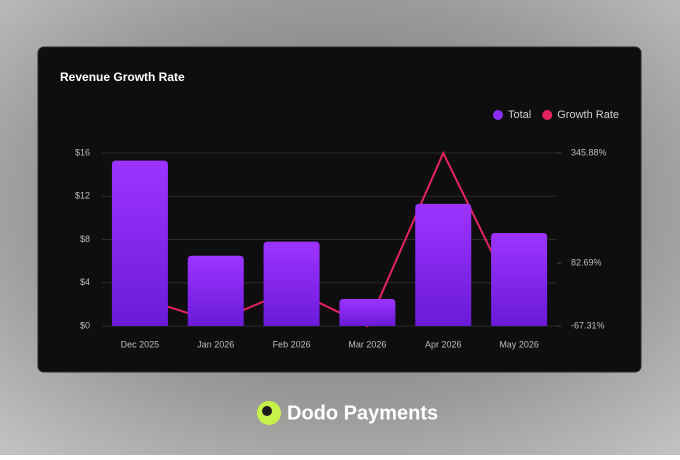 The width and height of the screenshot is (680, 460). Describe the element at coordinates (362, 413) in the screenshot. I see `brand: Dodo Payments` at that location.